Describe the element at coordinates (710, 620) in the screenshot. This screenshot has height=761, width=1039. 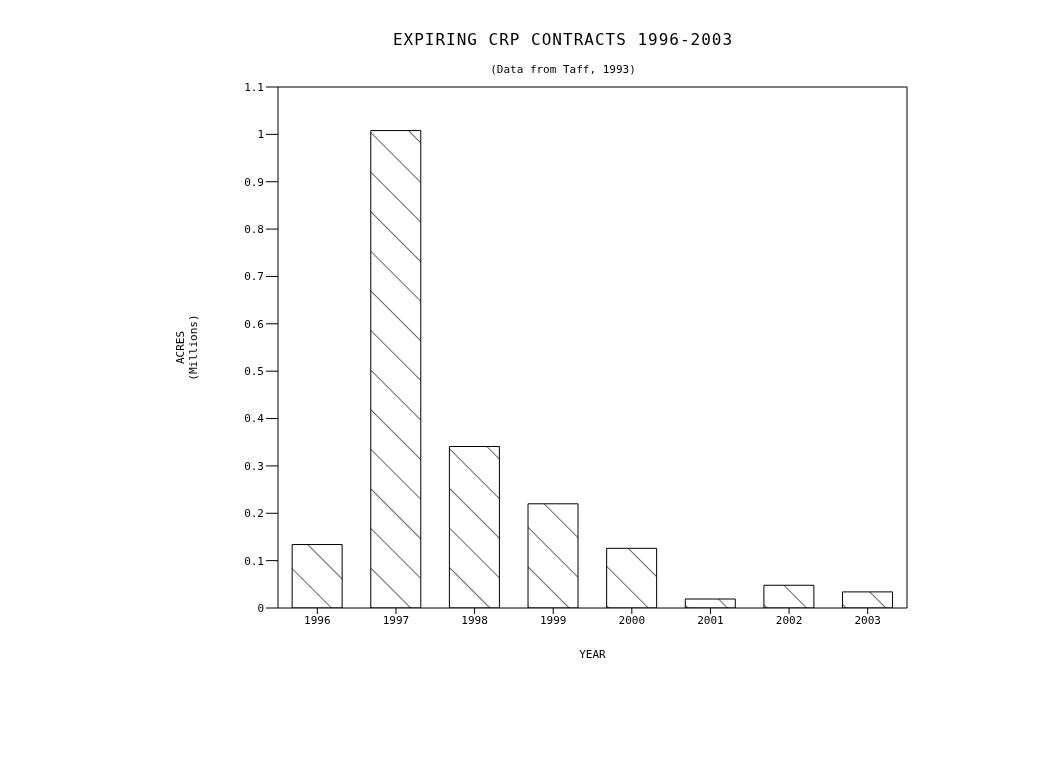
I see `x-tick-label: 2001` at that location.